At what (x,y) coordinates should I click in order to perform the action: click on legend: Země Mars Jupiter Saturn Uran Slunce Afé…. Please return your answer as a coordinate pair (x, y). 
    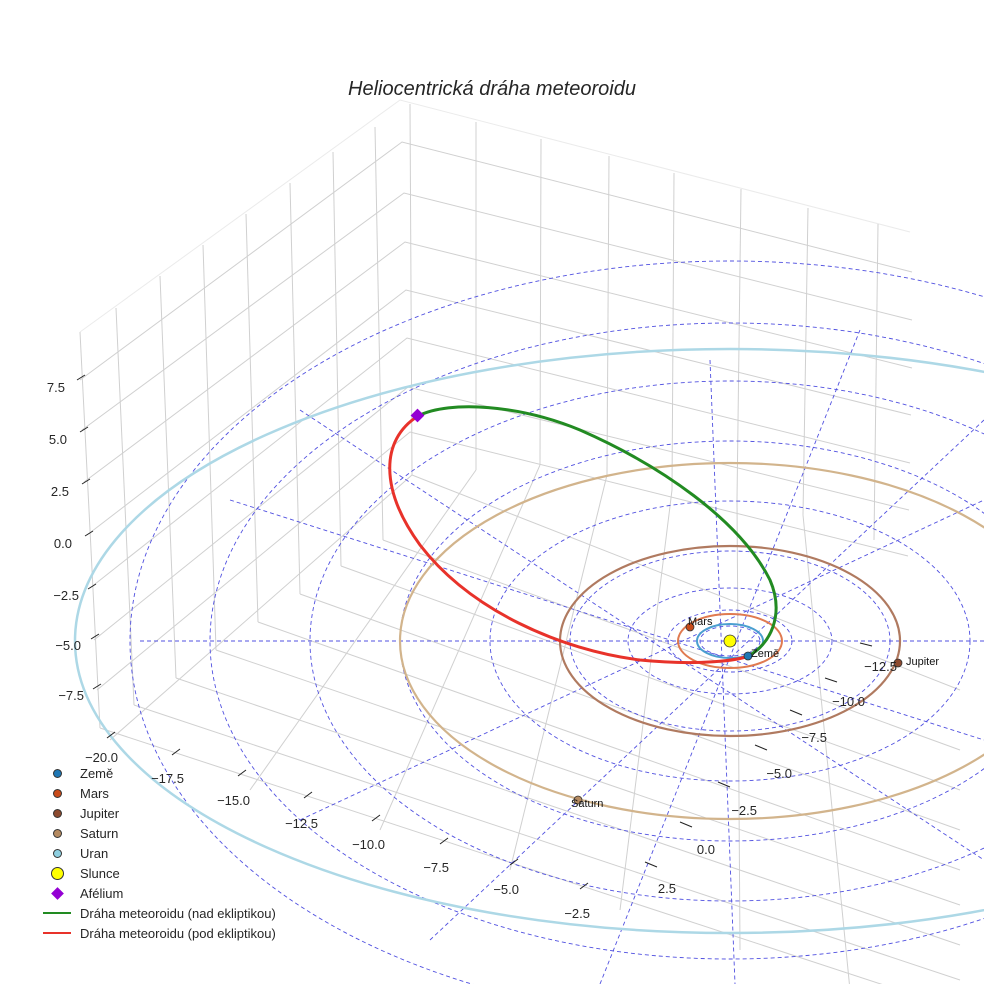
    Looking at the image, I should click on (157, 853).